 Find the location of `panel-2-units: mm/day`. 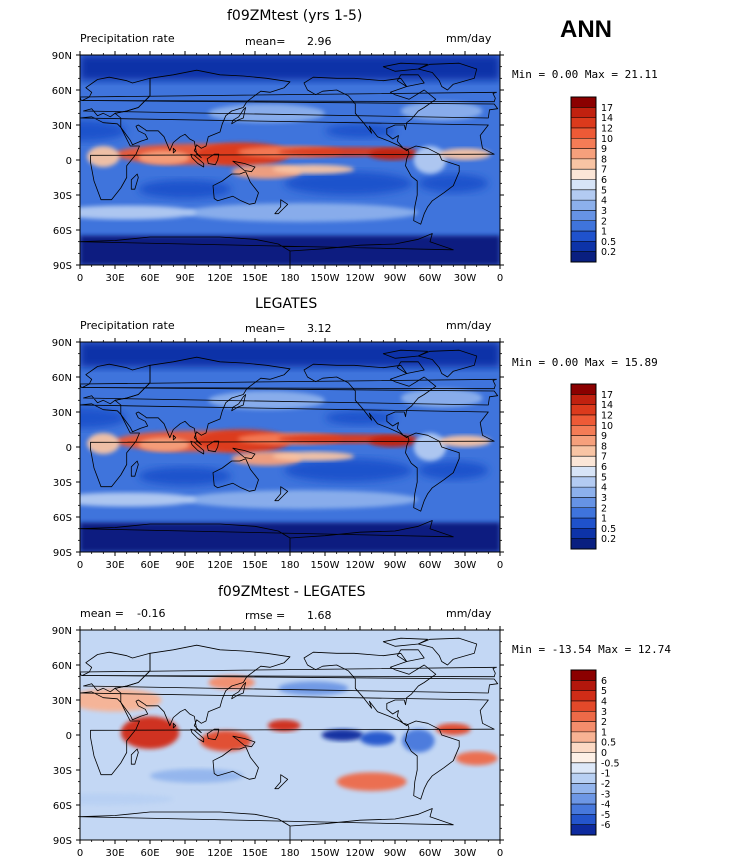

panel-2-units: mm/day is located at coordinates (469, 325).